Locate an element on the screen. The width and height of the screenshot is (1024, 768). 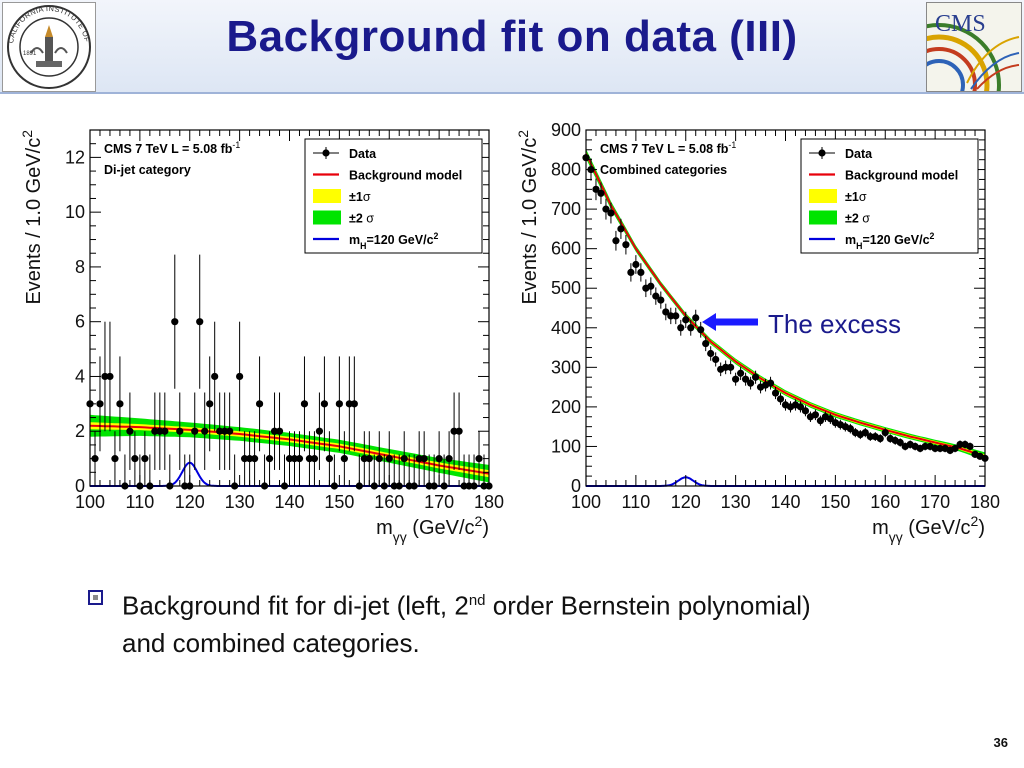
combined-legend-label: Data is located at coordinates (859, 154).